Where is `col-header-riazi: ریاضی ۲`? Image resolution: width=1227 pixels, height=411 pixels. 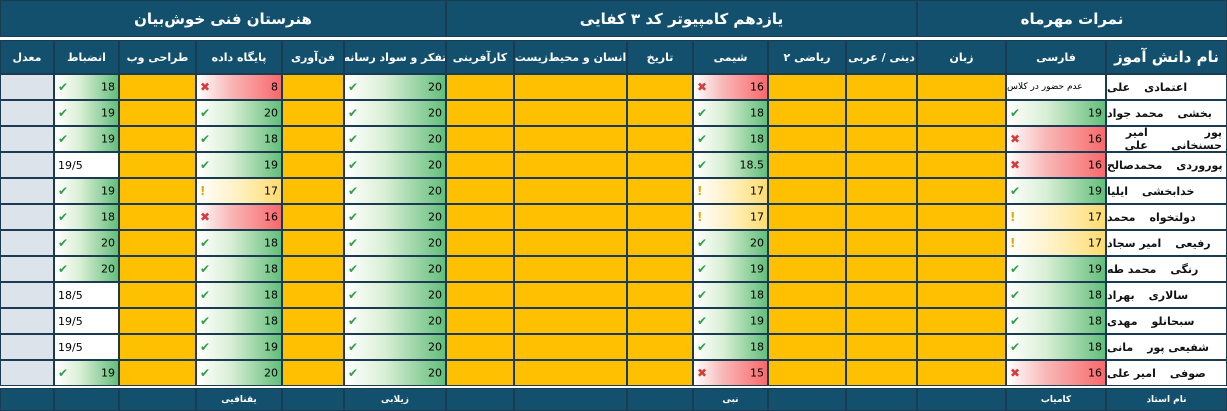
col-header-riazi: ریاضی ۲ is located at coordinates (807, 57).